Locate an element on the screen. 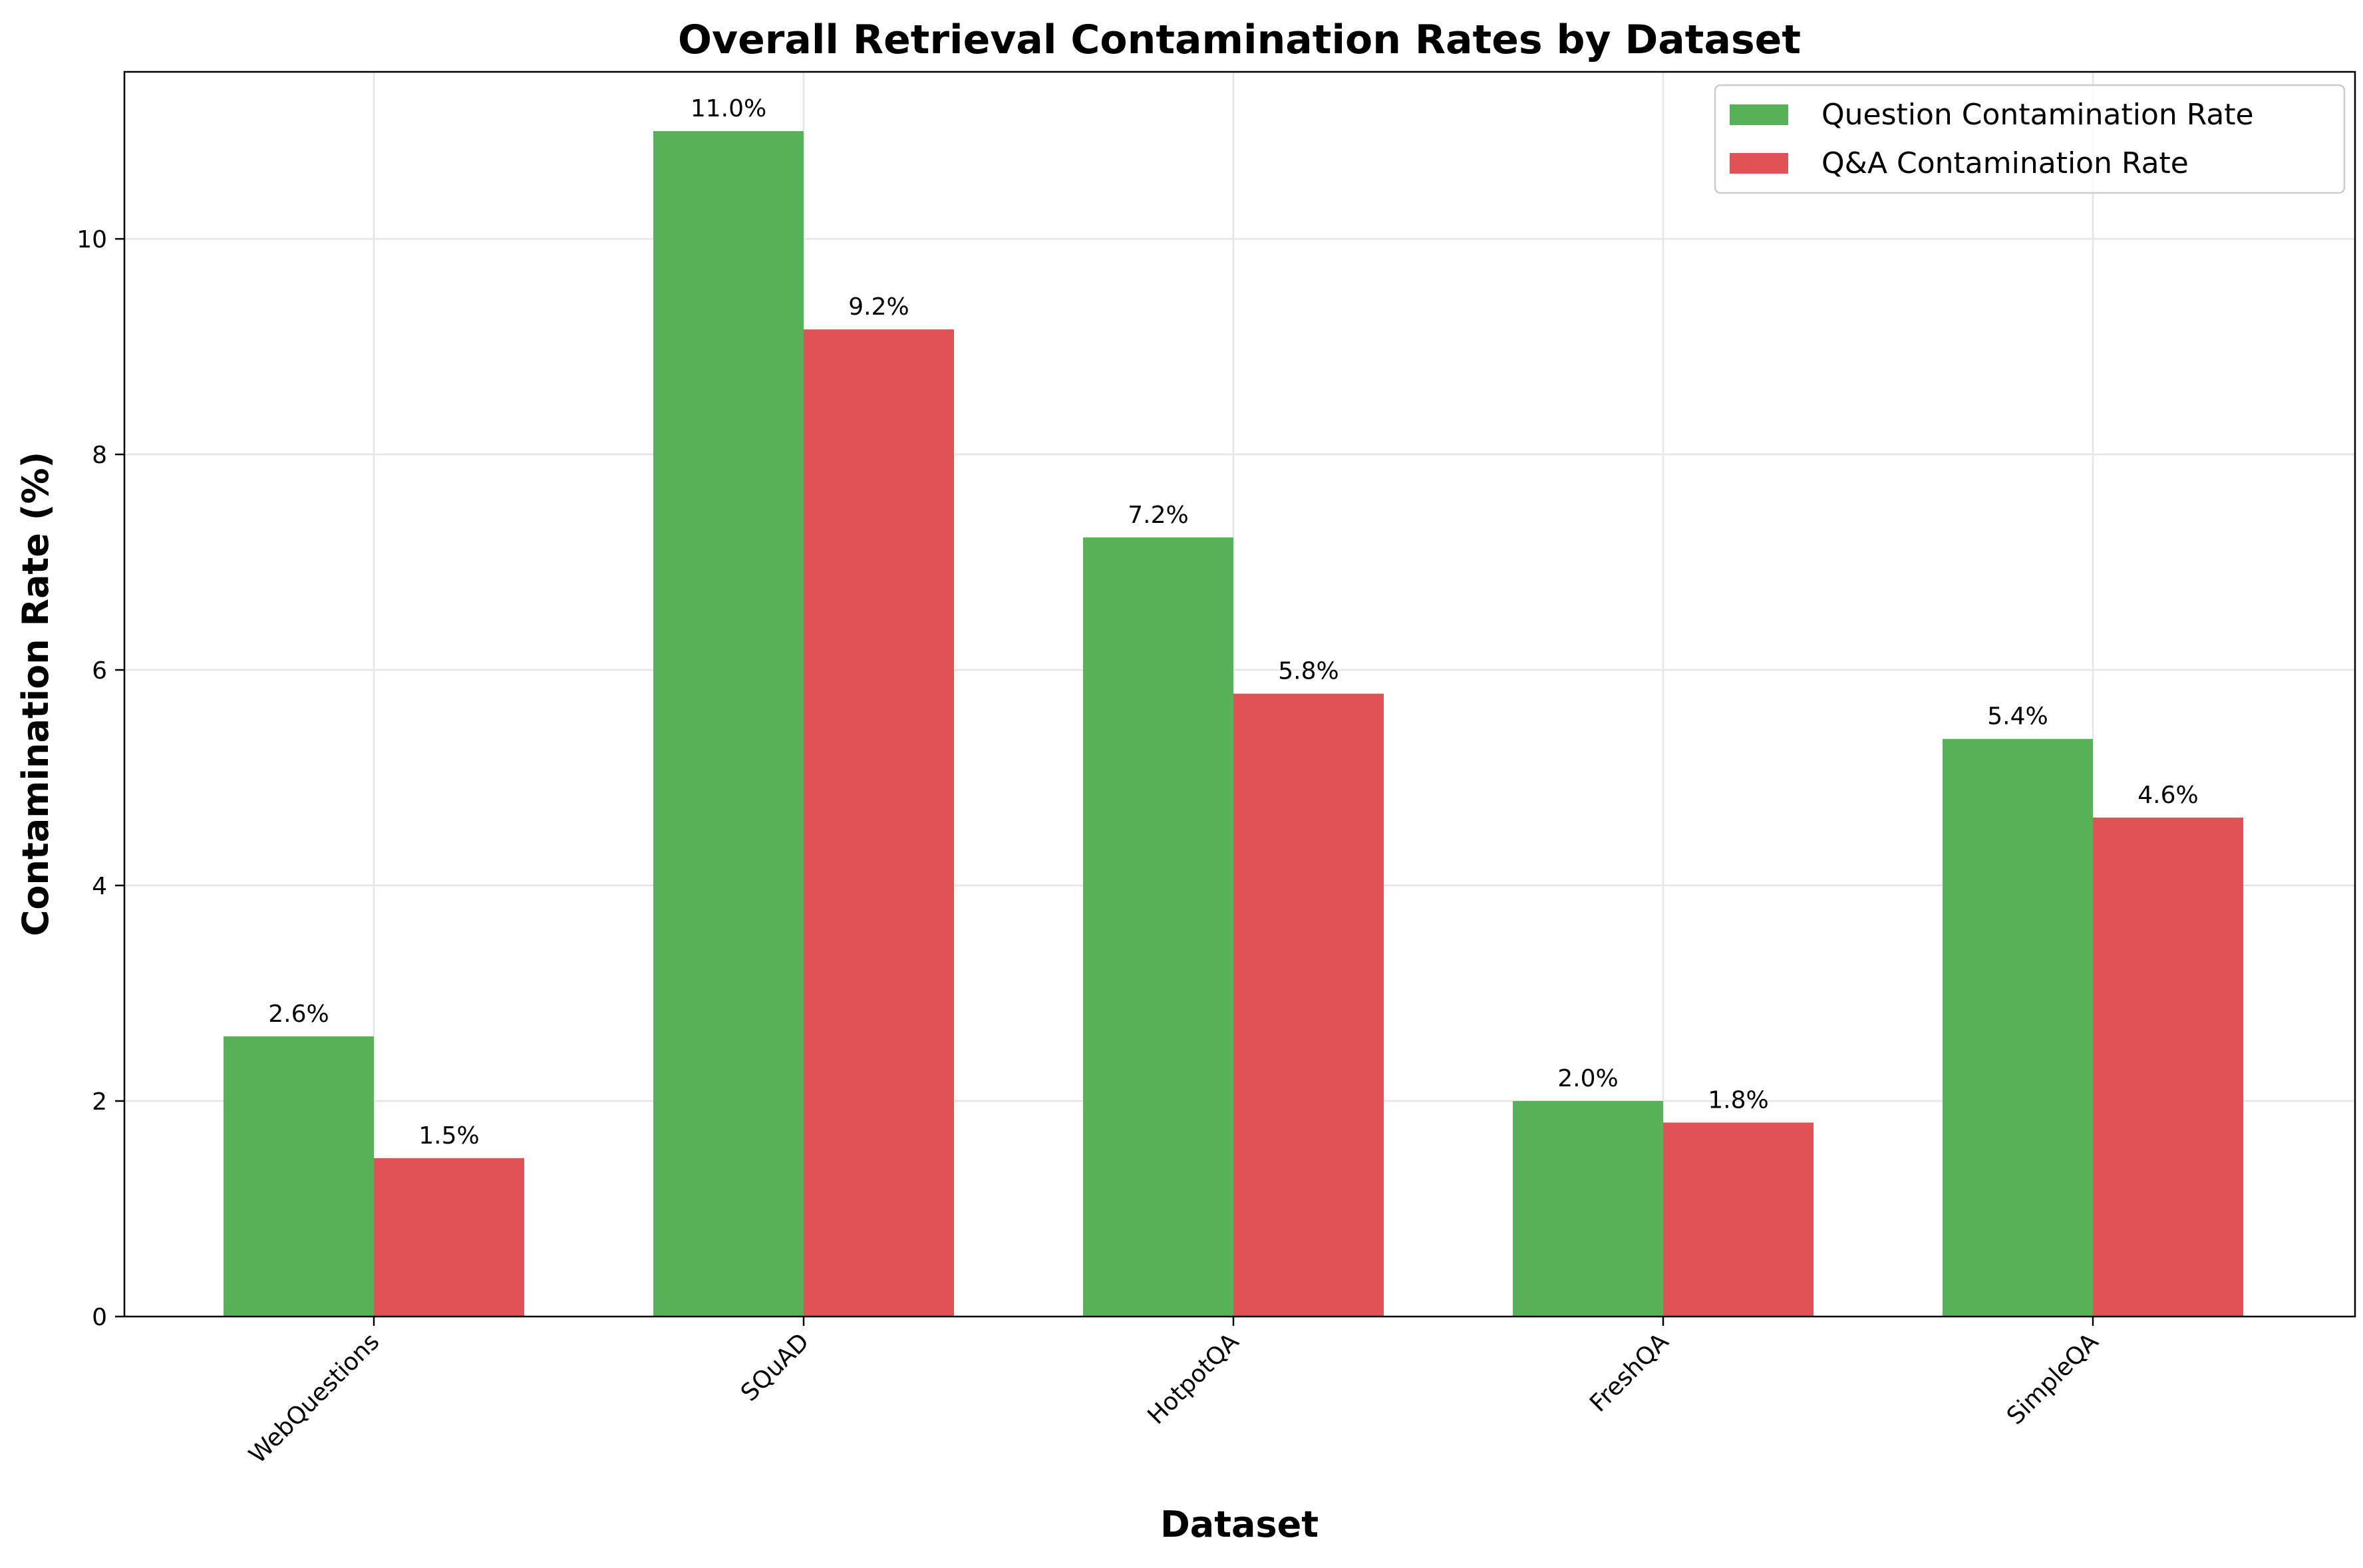  bar-qa-webquestions is located at coordinates (449, 1237).